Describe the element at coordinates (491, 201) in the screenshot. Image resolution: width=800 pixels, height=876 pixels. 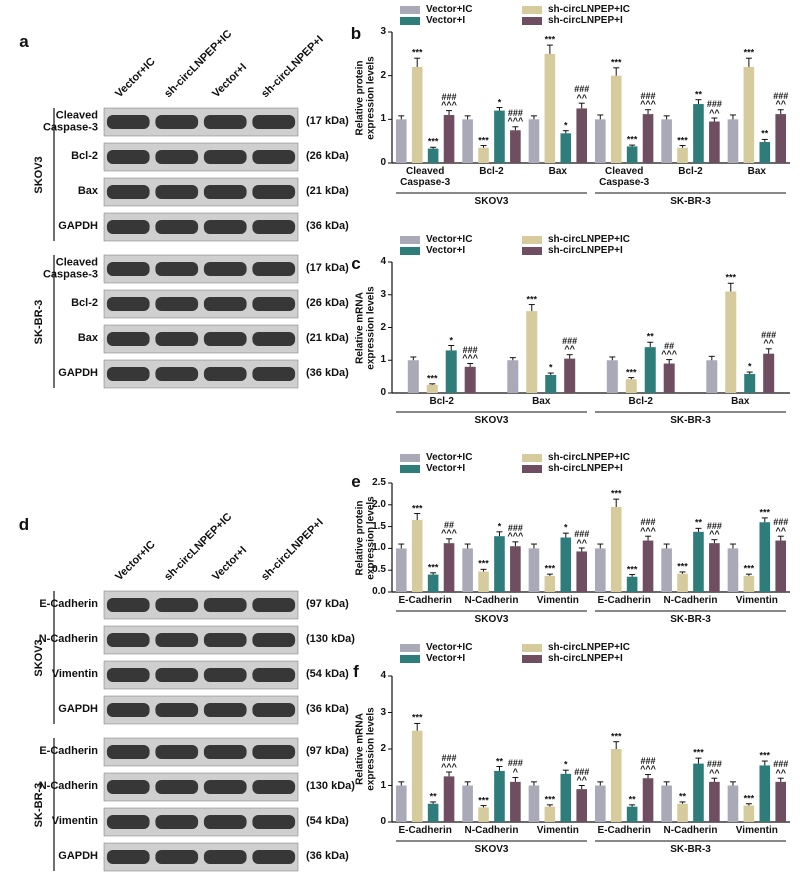
I see `group-label: SKOV3` at that location.